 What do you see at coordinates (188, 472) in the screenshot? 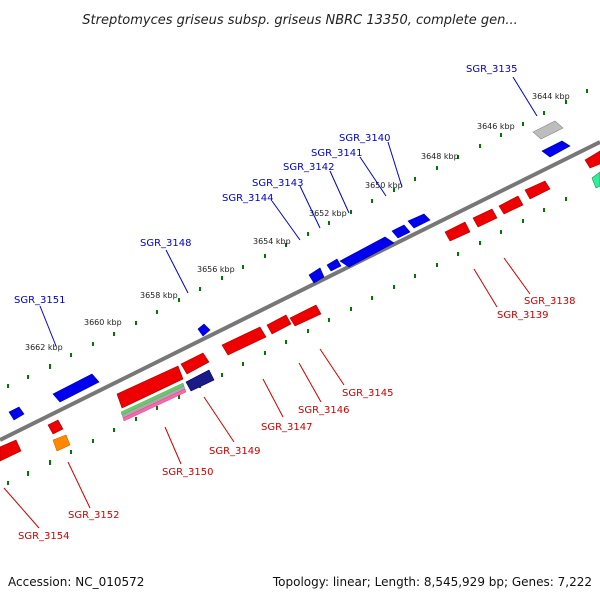
I see `gene-label: SGR_3150` at bounding box center [188, 472].